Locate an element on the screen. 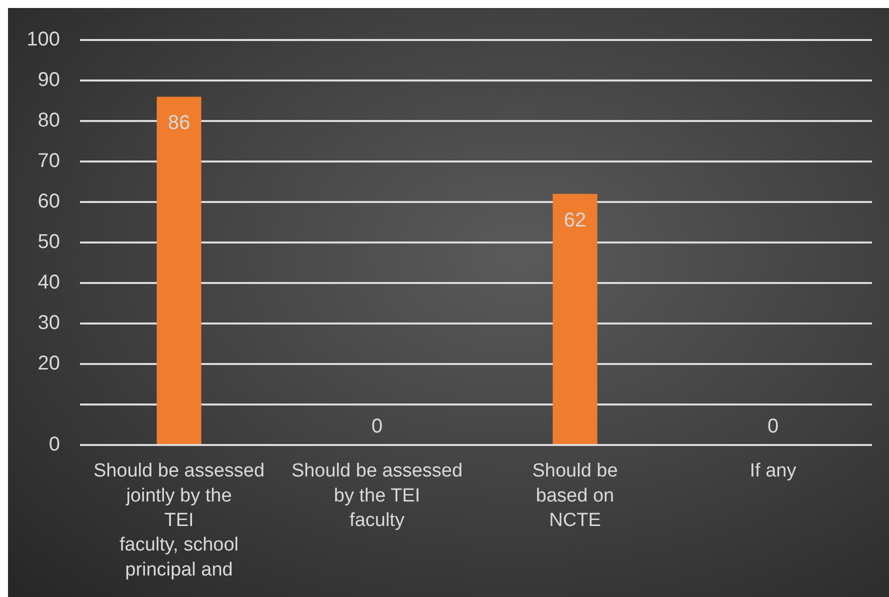 Image resolution: width=889 pixels, height=597 pixels. y-tick-label: 0 is located at coordinates (54, 445).